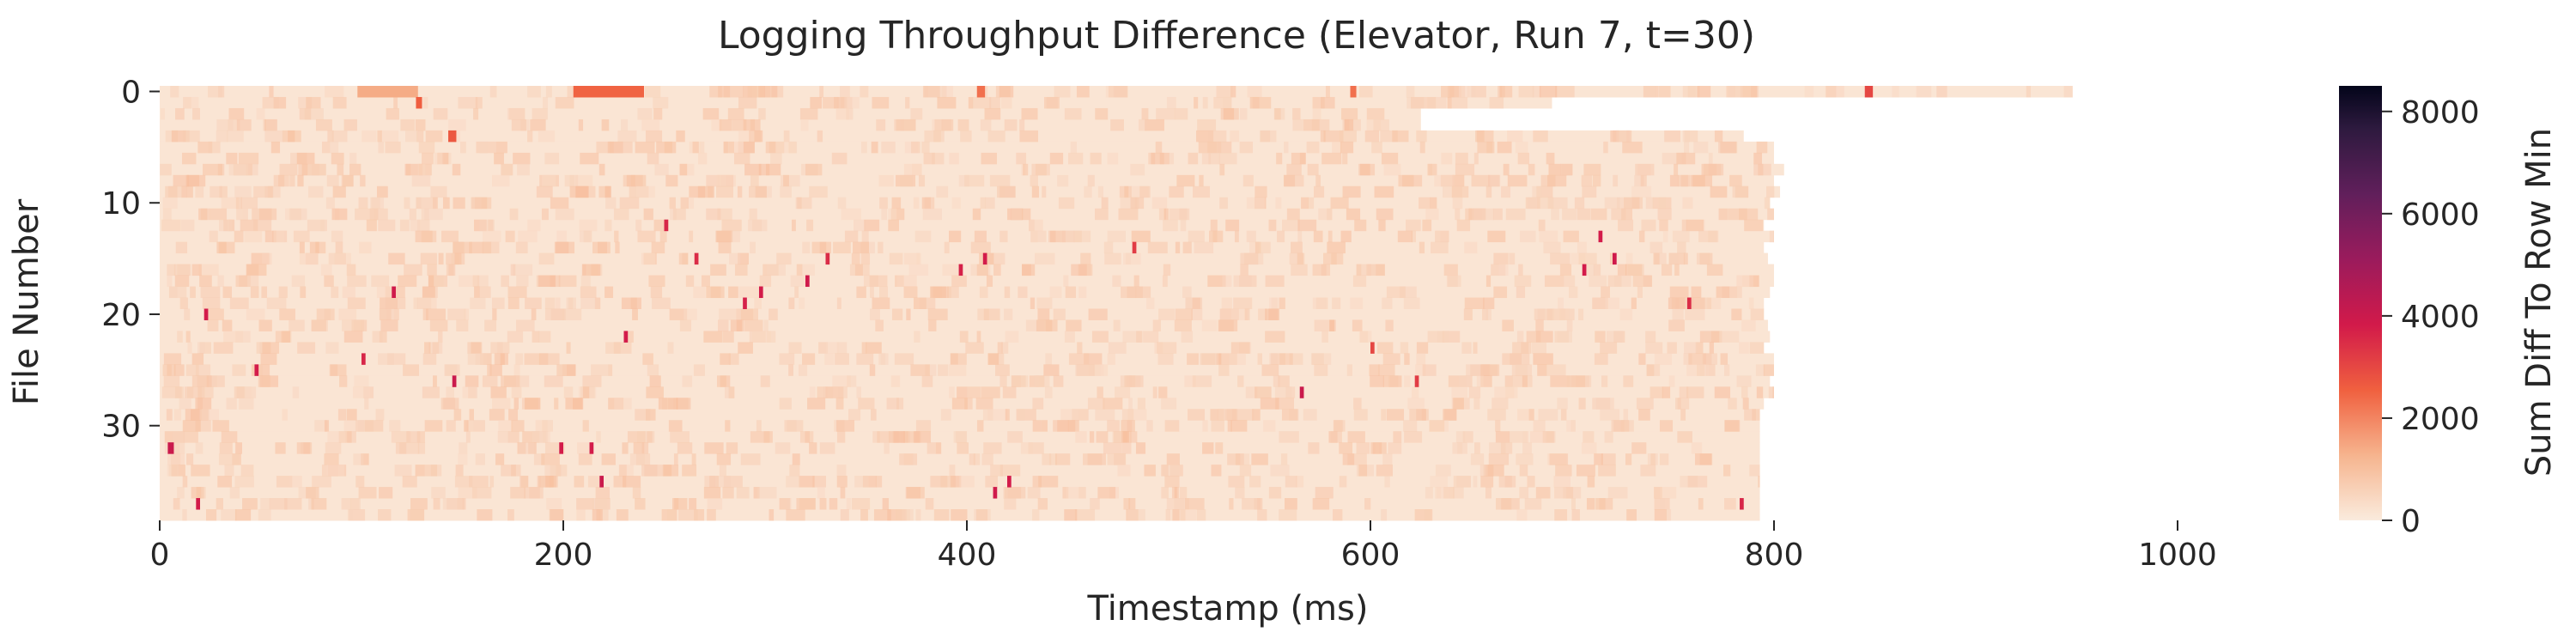  I want to click on heatmap-row, so click(965, 292).